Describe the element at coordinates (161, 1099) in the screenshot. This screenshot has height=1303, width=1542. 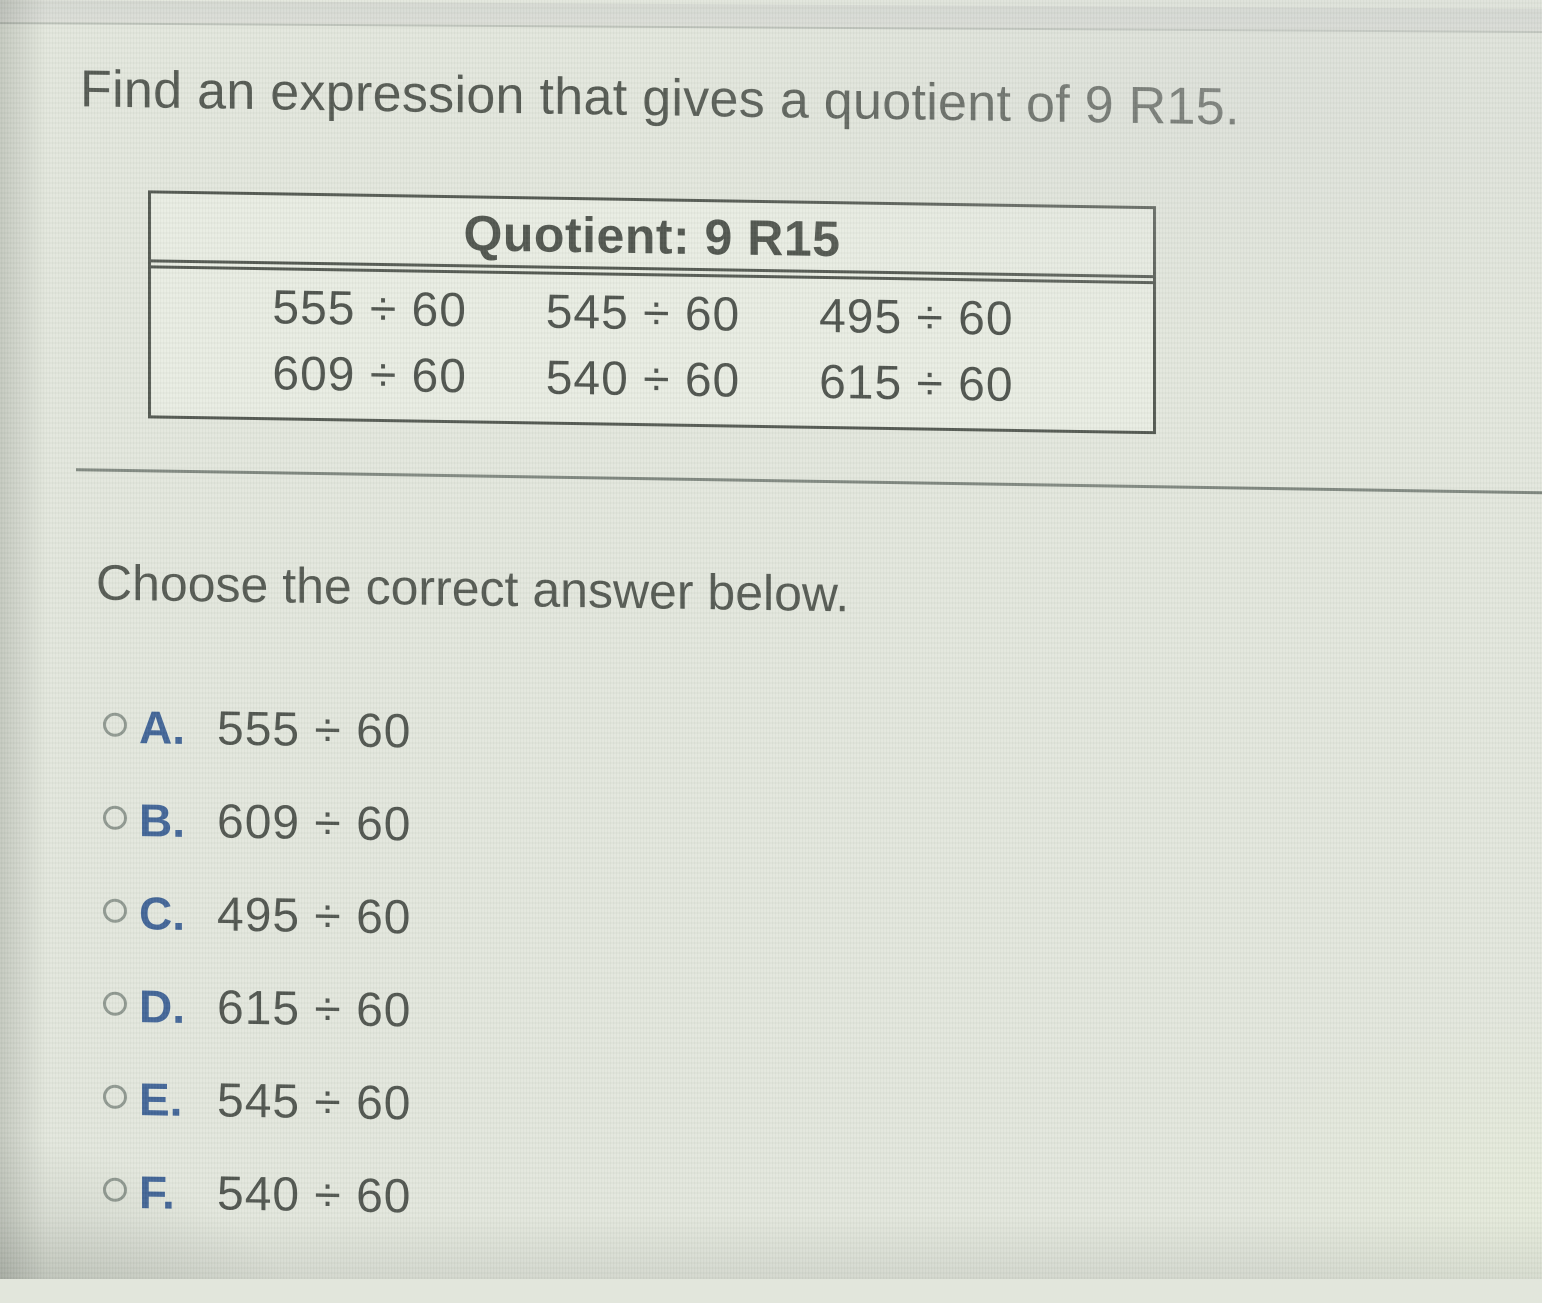
I see `option-letter: E.` at that location.